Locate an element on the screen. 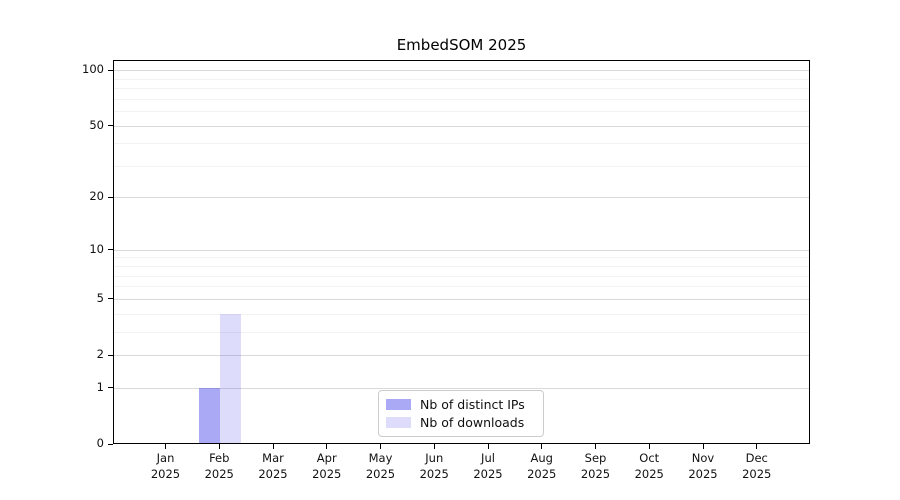 This screenshot has width=900, height=500. x-tick-month: Nov is located at coordinates (703, 458).